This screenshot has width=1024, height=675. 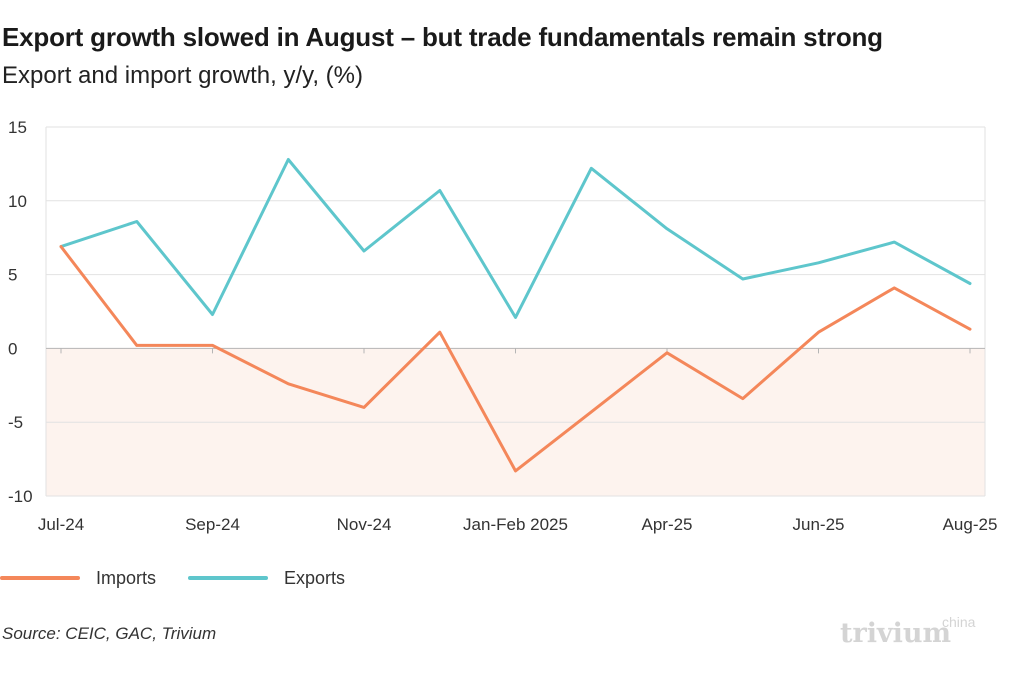 I want to click on chart-subtitle: Export and import growth, y/y, (%), so click(x=183, y=75).